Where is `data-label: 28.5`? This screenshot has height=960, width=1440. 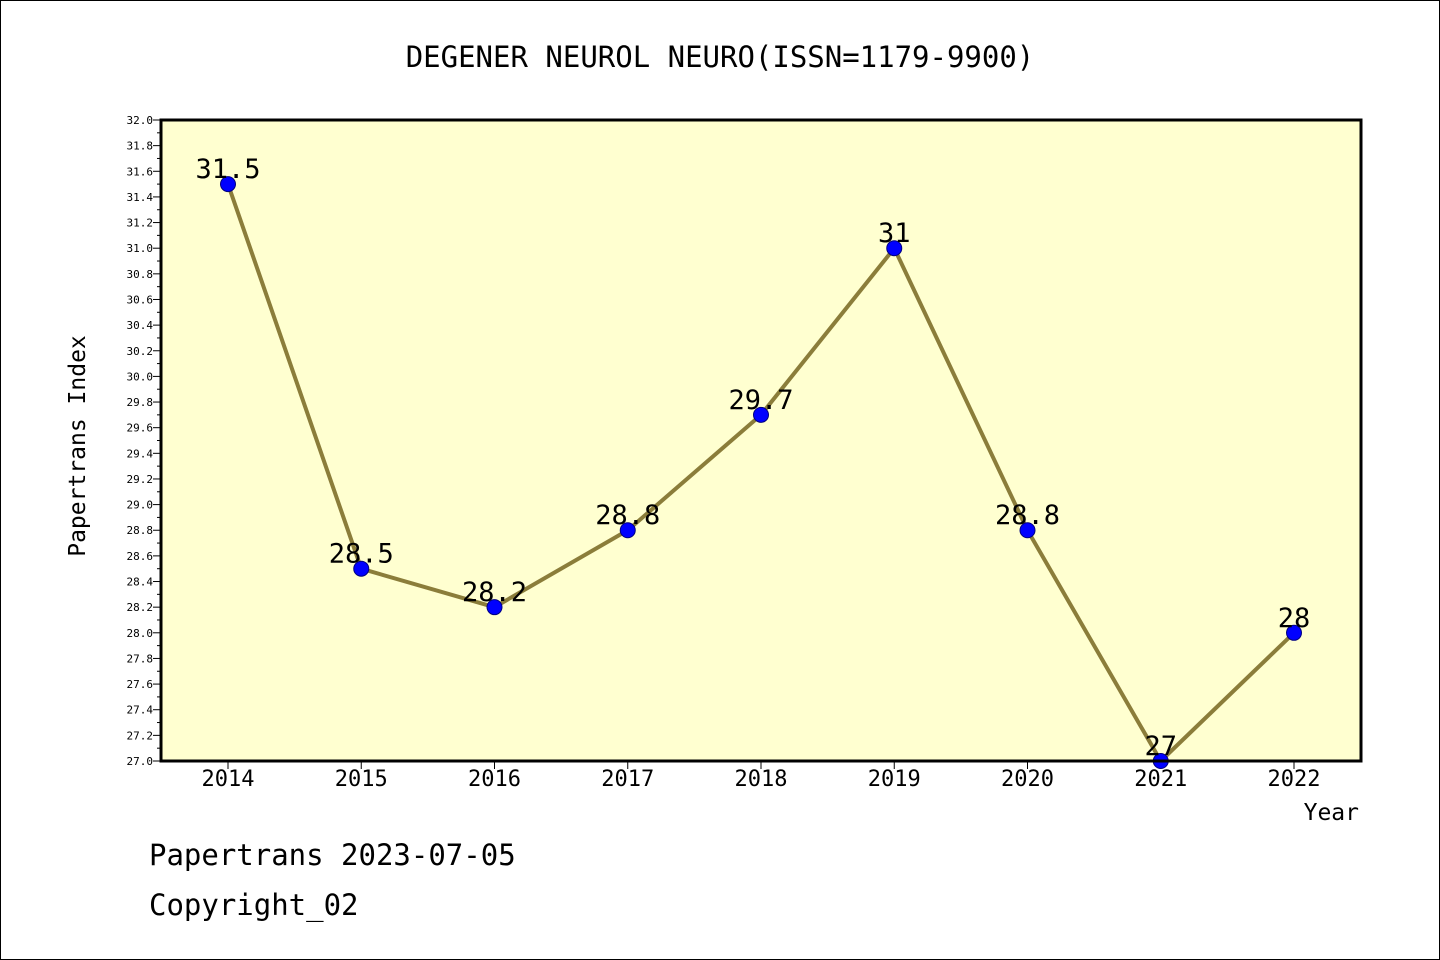 data-label: 28.5 is located at coordinates (361, 554).